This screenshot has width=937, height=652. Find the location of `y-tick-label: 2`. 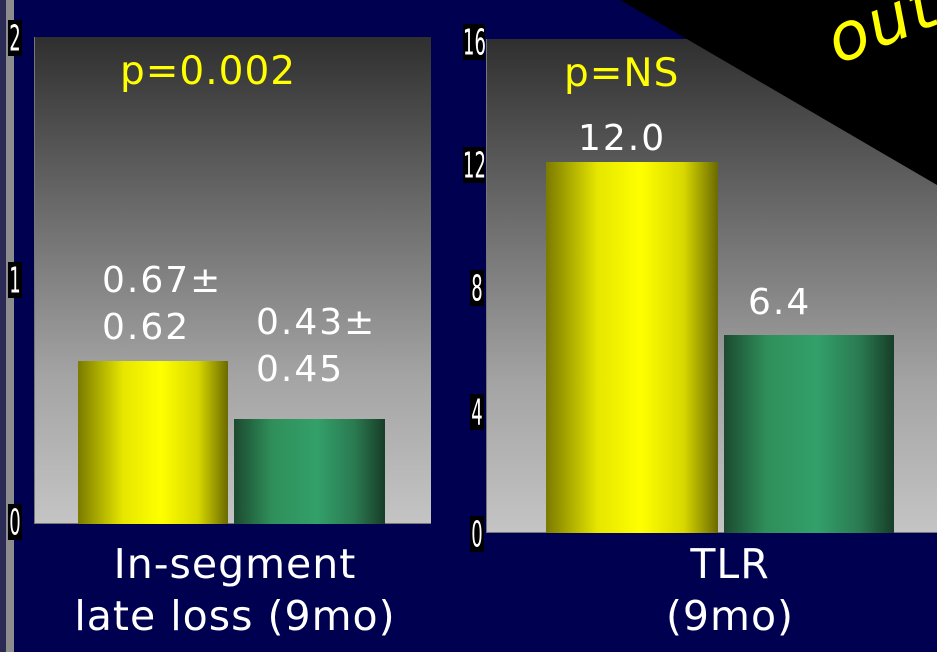

y-tick-label: 2 is located at coordinates (15, 38).